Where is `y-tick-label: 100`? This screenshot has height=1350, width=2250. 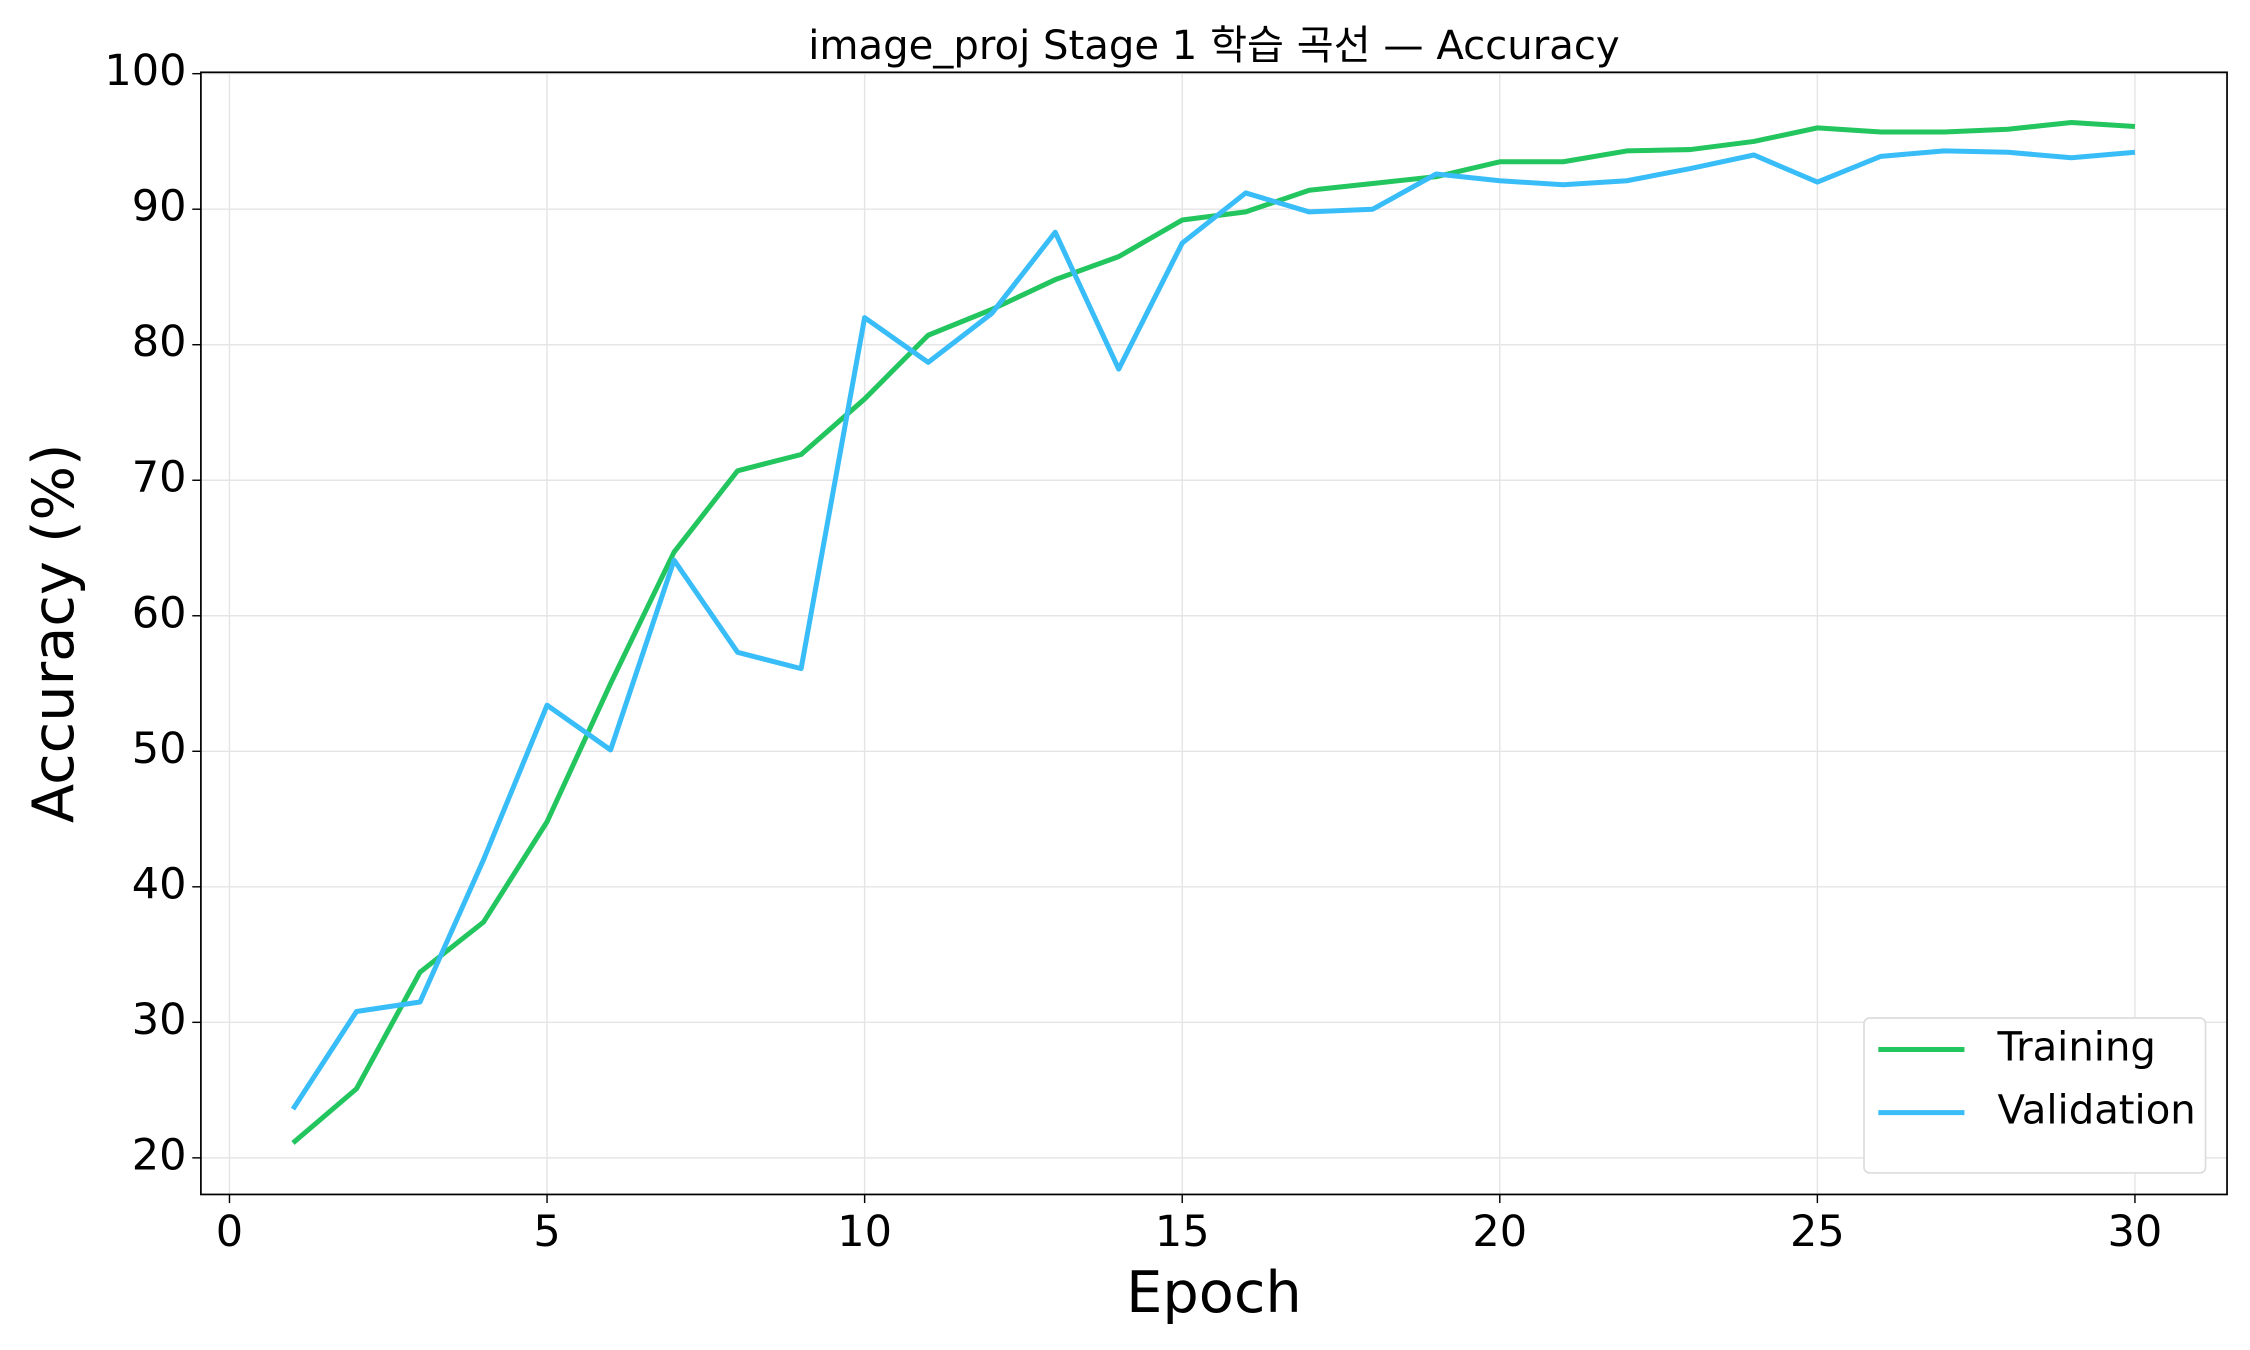
y-tick-label: 100 is located at coordinates (145, 71).